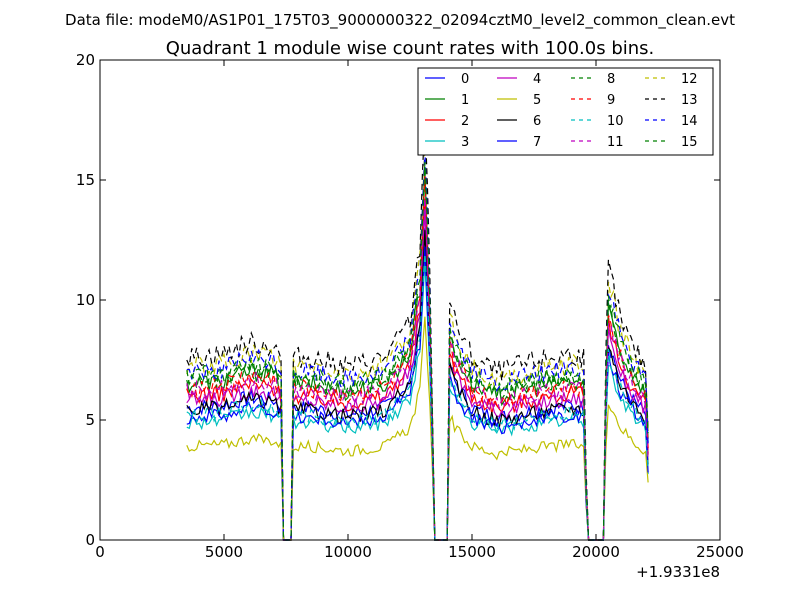 The width and height of the screenshot is (800, 600). Describe the element at coordinates (85, 180) in the screenshot. I see `y-tick-label: 15` at that location.